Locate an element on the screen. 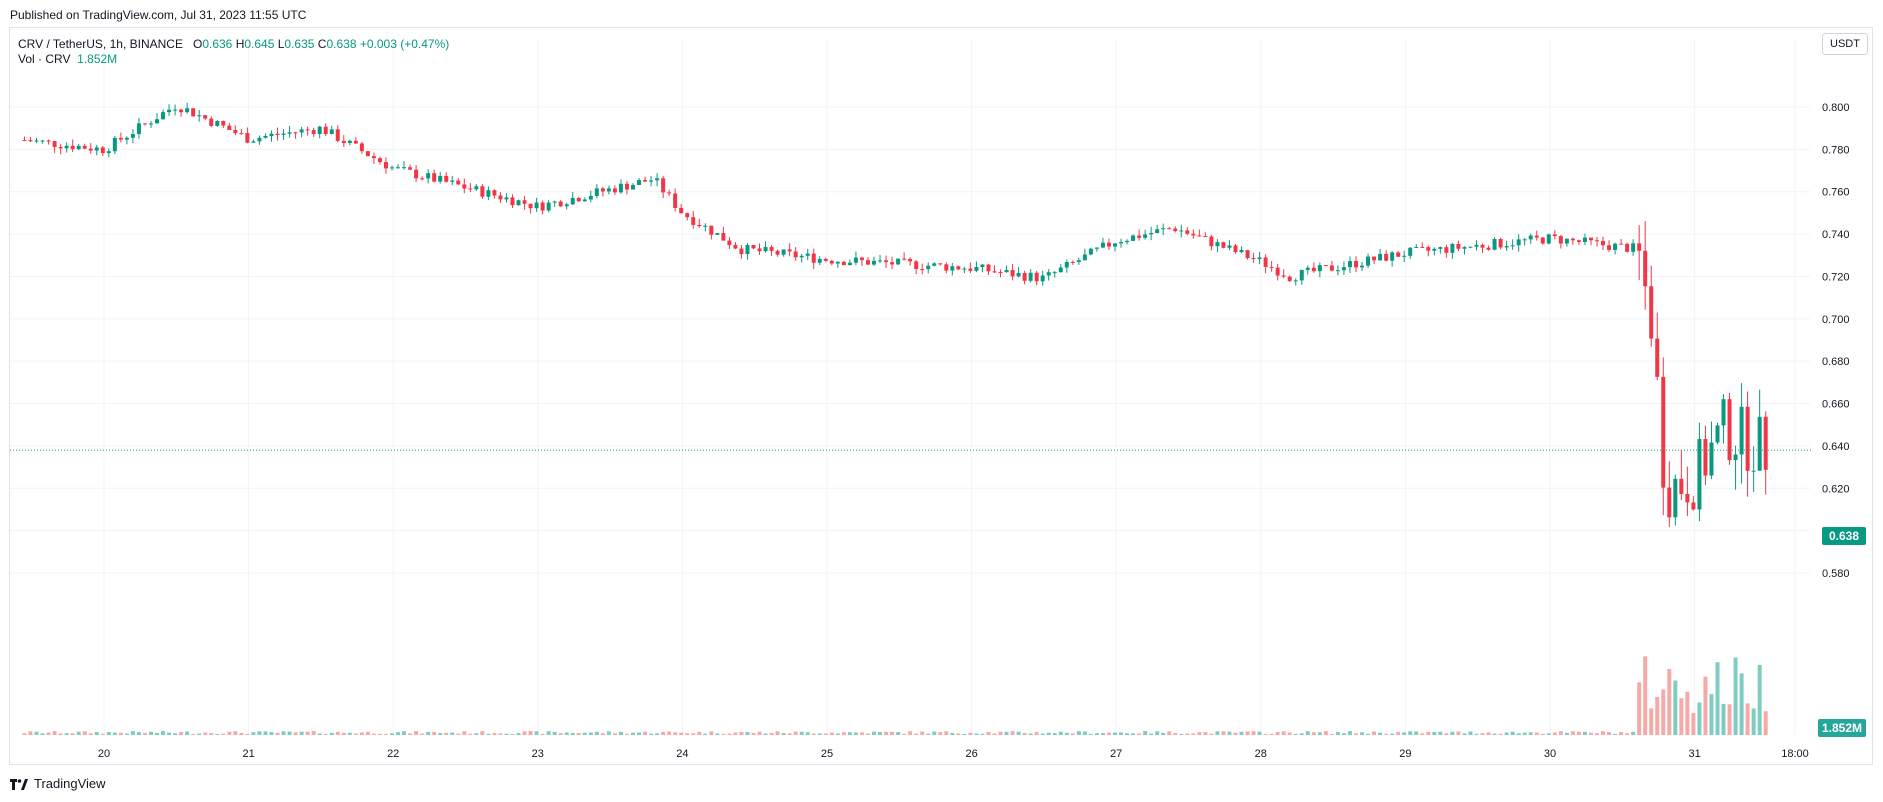  time-tick-label: 31 is located at coordinates (1694, 754).